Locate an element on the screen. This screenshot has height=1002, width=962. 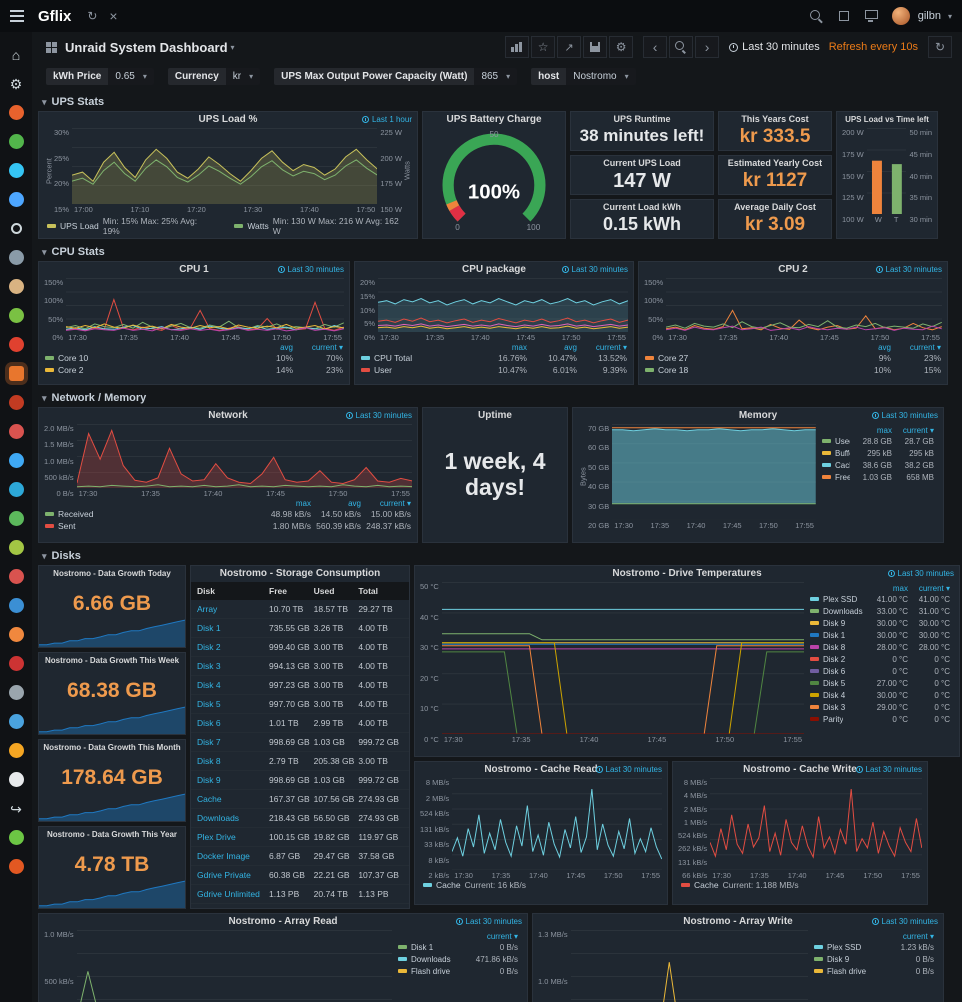
panel-title: Average Daily Cost is located at coordinates (775, 207).